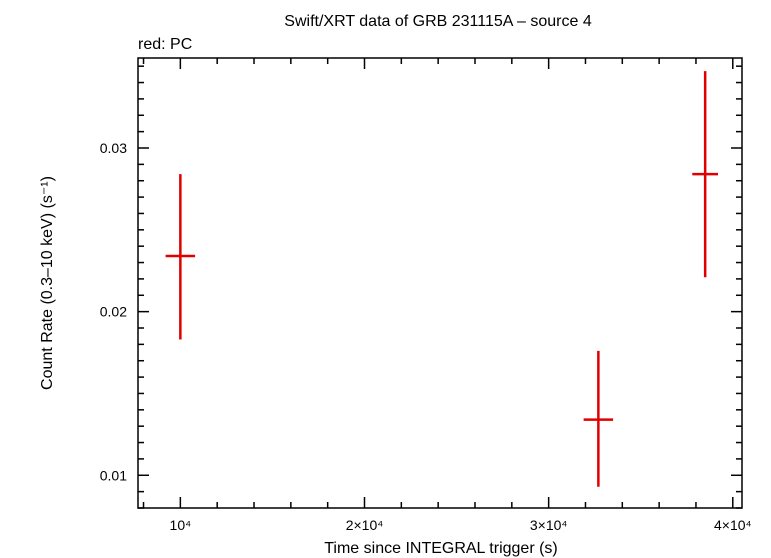 This screenshot has height=558, width=771. Describe the element at coordinates (113, 312) in the screenshot. I see `y-tick-label: 0.02` at that location.